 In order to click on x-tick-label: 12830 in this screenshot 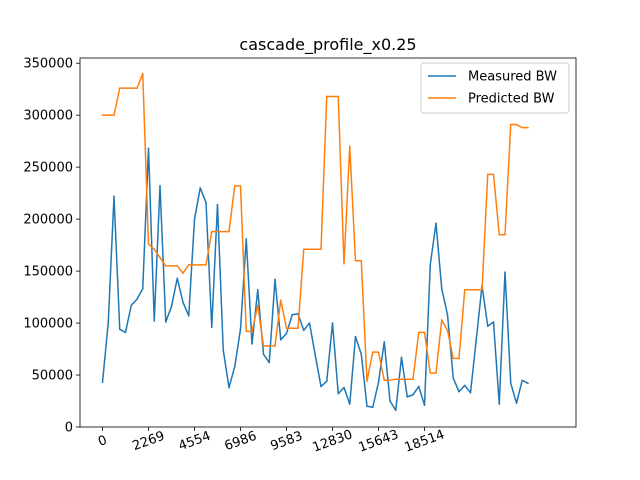, I will do `click(333, 441)`.